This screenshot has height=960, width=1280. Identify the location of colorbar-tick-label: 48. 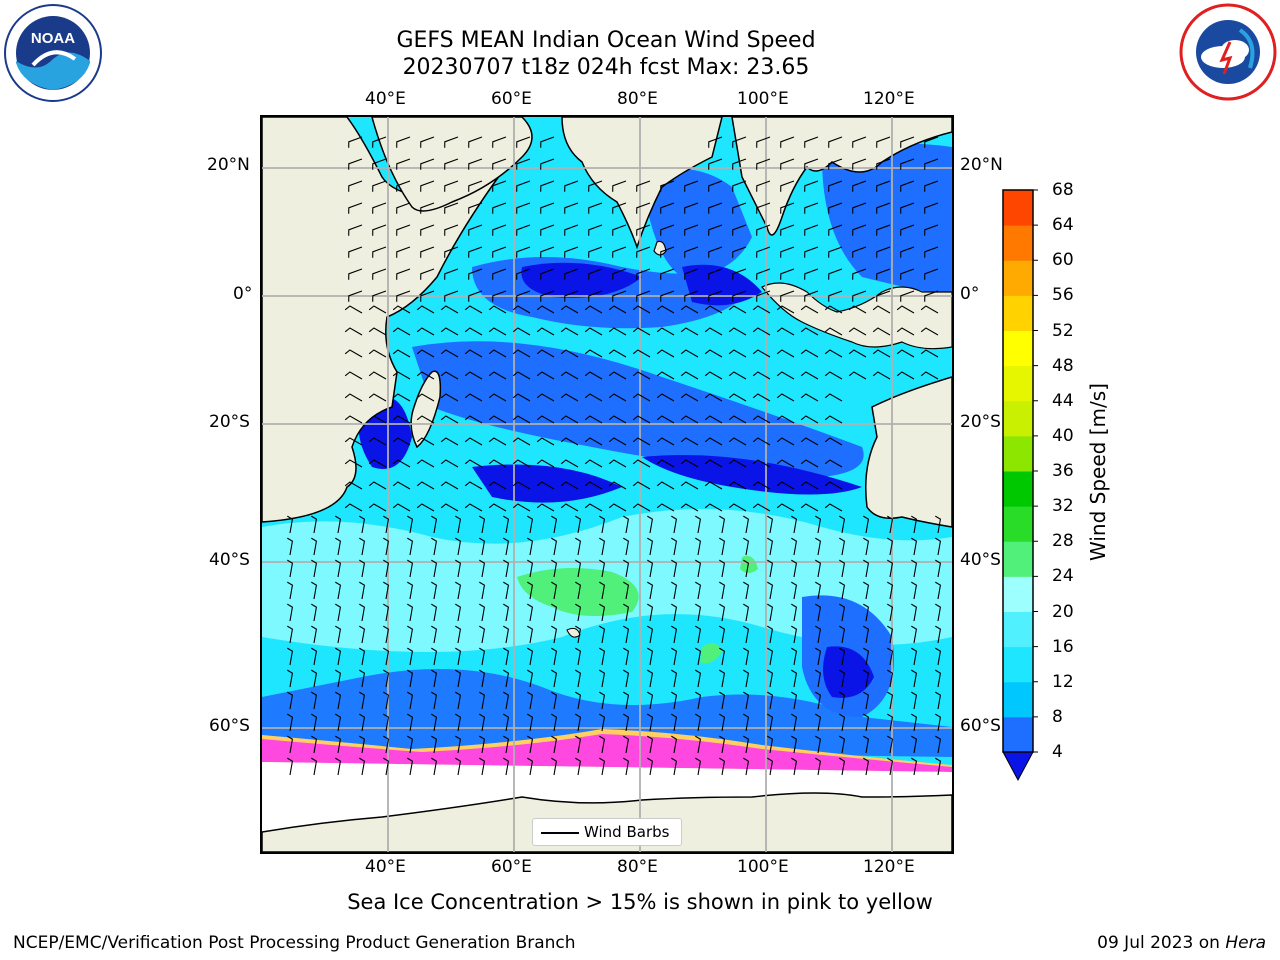
(1063, 365).